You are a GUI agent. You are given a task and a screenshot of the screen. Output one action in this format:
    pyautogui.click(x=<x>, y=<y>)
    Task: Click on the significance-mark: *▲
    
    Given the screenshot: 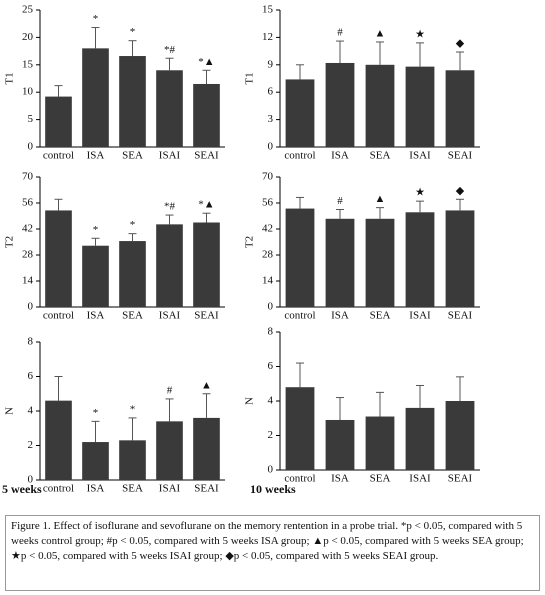 What is the action you would take?
    pyautogui.click(x=206, y=62)
    